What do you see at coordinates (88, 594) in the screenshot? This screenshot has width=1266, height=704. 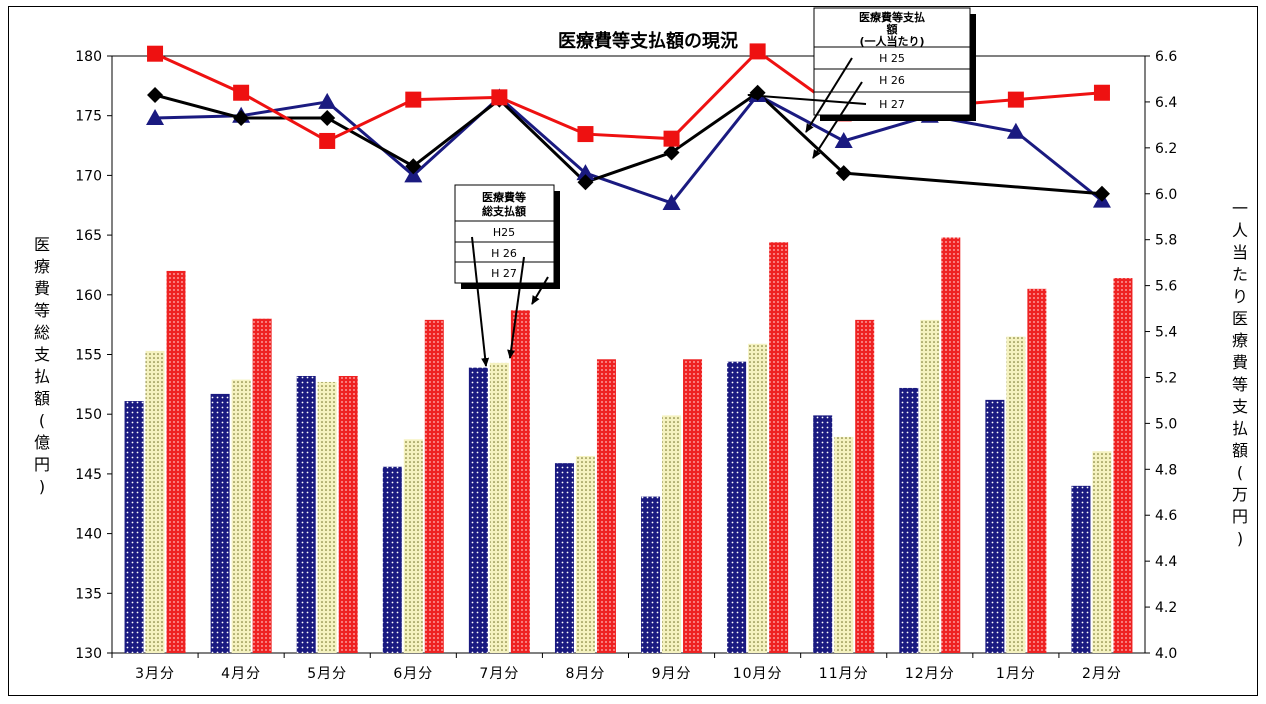 I see `y-tick-label: 135` at bounding box center [88, 594].